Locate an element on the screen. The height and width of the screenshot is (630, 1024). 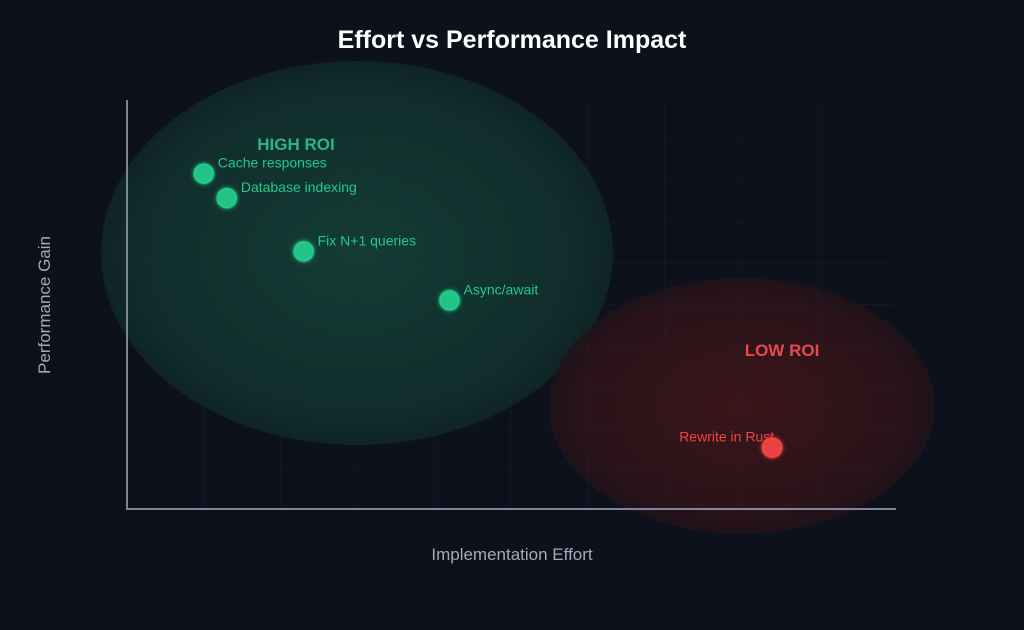
data-point-label: Cache responses is located at coordinates (272, 163).